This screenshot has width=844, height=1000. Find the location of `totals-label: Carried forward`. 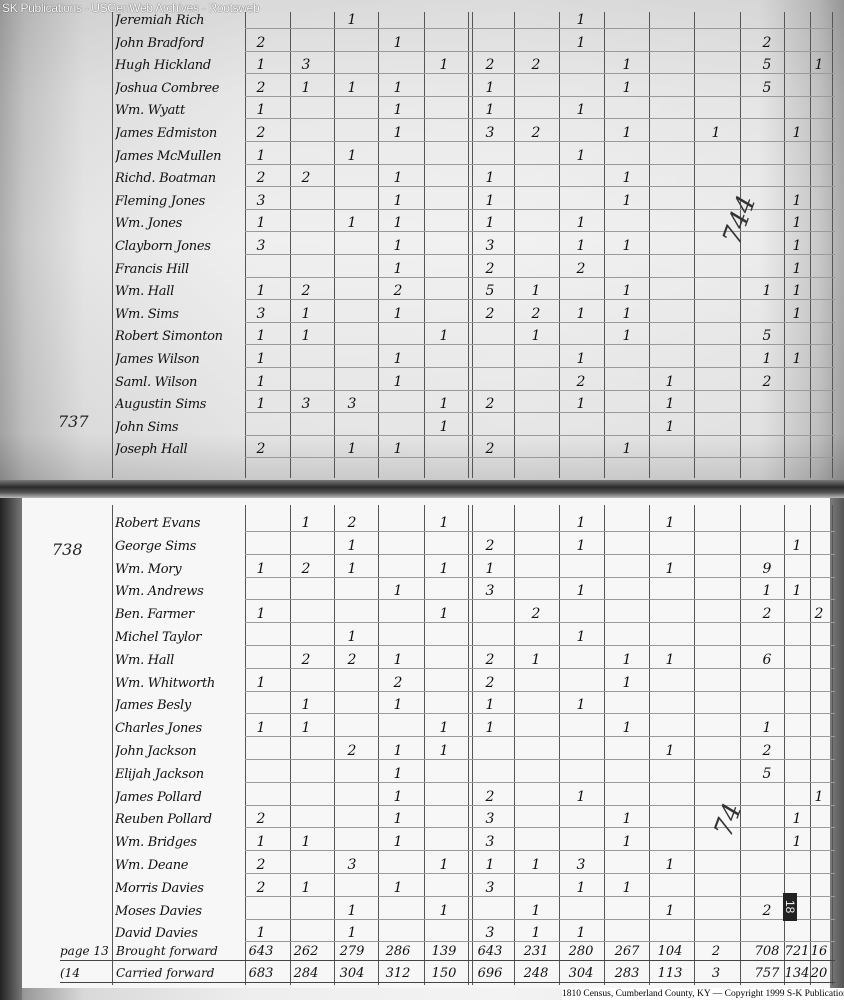

totals-label: Carried forward is located at coordinates (165, 973).